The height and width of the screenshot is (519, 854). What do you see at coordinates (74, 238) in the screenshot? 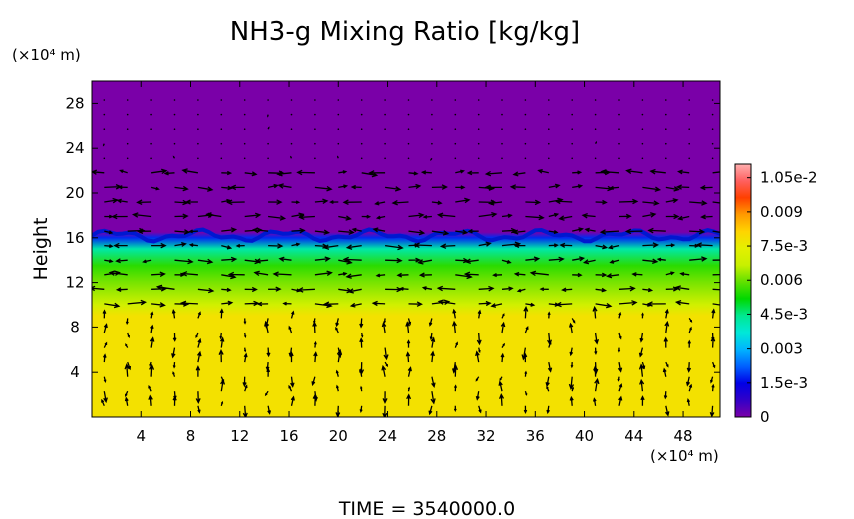
I see `y-tick-label: 16` at bounding box center [74, 238].